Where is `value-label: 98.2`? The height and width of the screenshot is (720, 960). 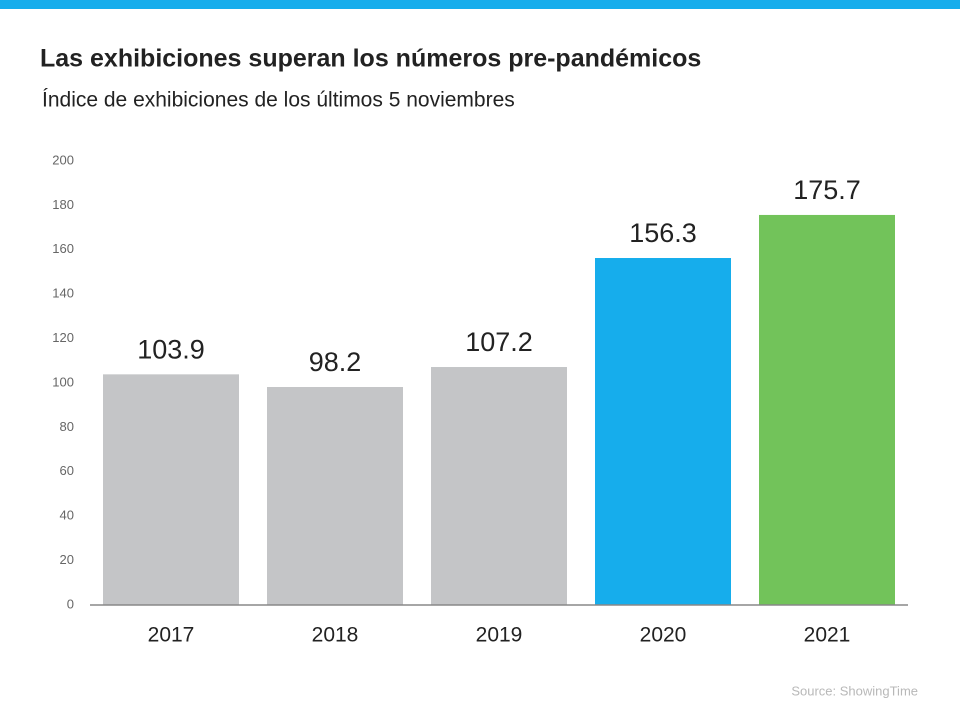 value-label: 98.2 is located at coordinates (335, 362).